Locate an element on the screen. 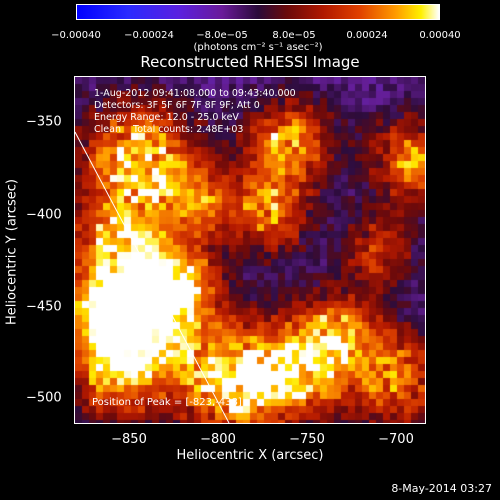  colorbar-tick: 8.0e−05 is located at coordinates (294, 35).